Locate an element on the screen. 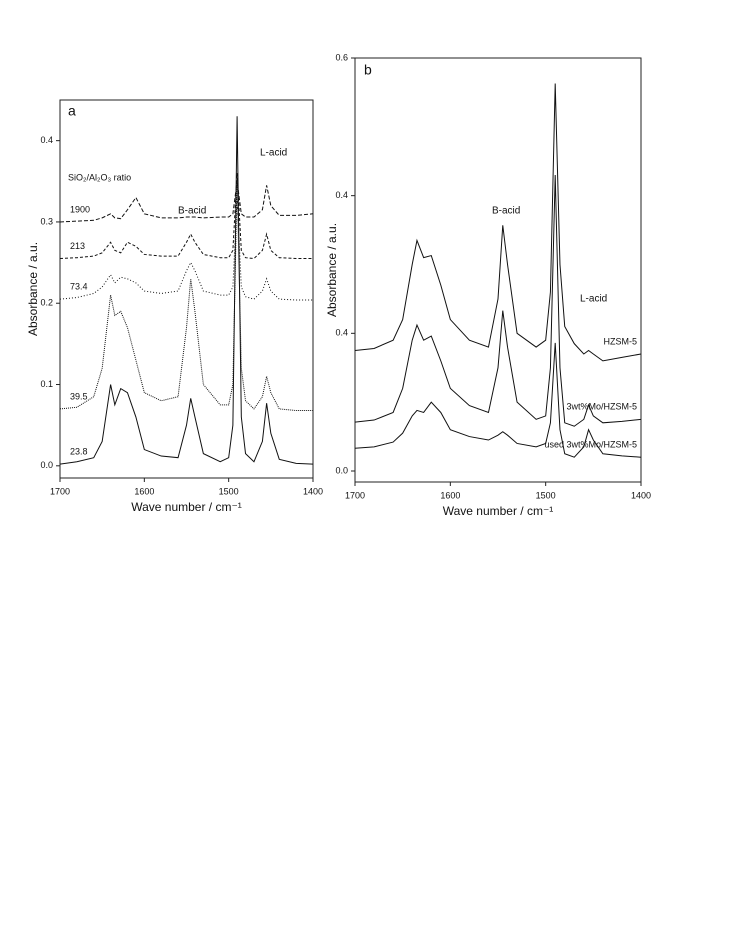  series-label: 213 is located at coordinates (77, 246).